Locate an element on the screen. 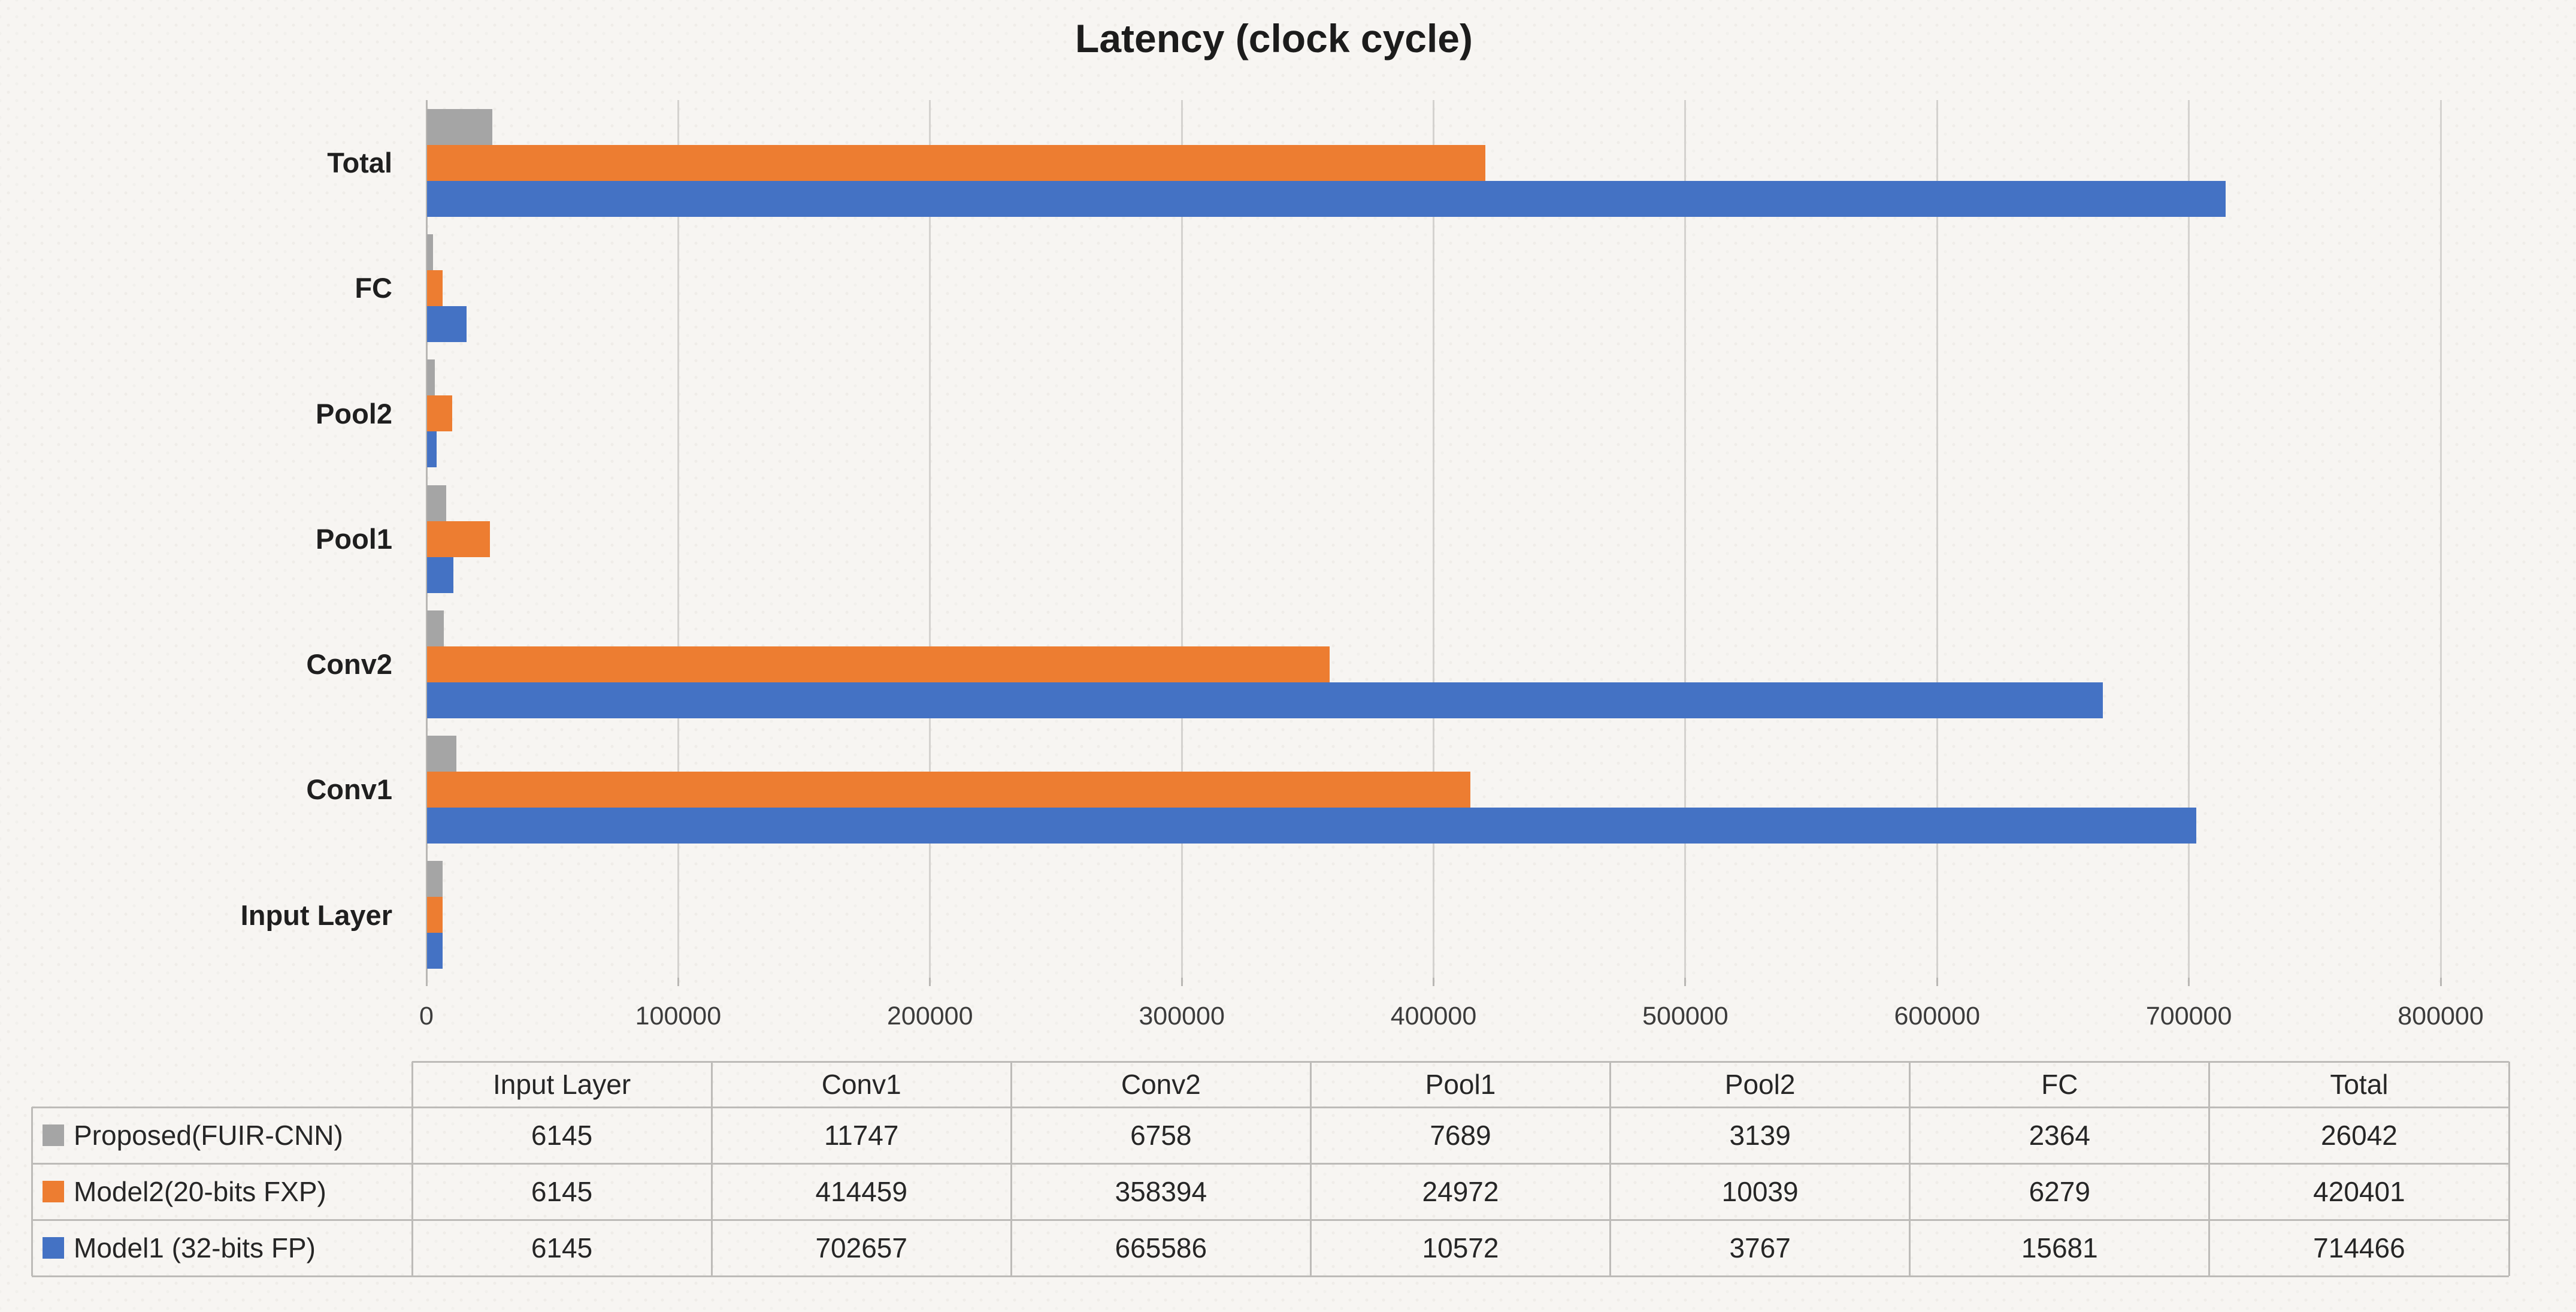  value-axis-tick-label: 100000 is located at coordinates (678, 1016).